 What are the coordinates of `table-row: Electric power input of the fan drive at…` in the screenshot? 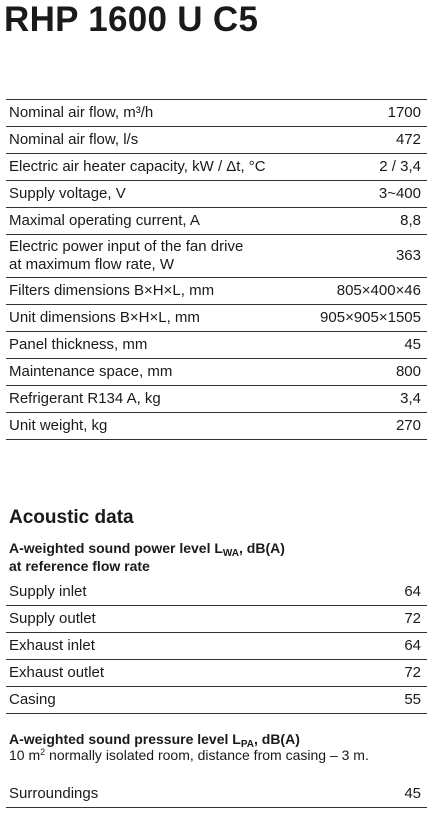 It's located at (216, 256).